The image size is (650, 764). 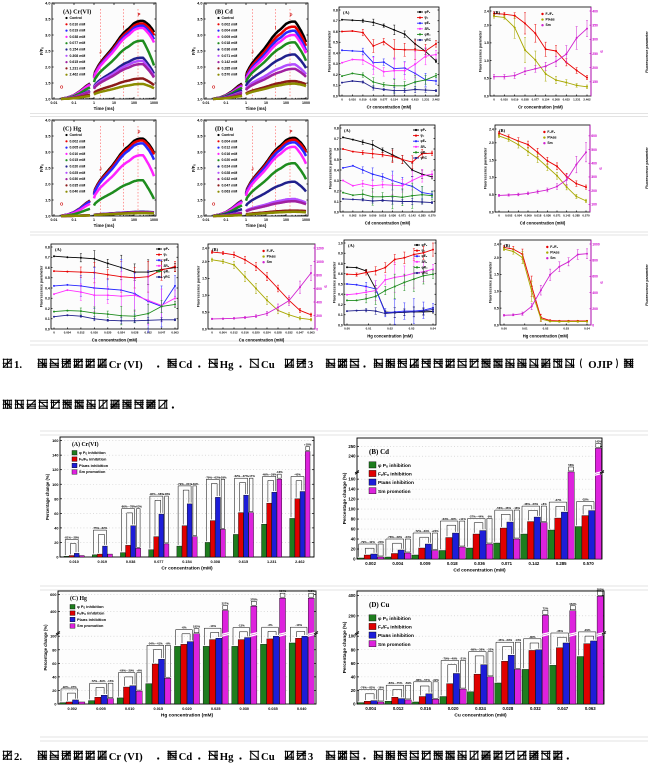 I want to click on svg-text: (D) Cu, so click(x=224, y=129).